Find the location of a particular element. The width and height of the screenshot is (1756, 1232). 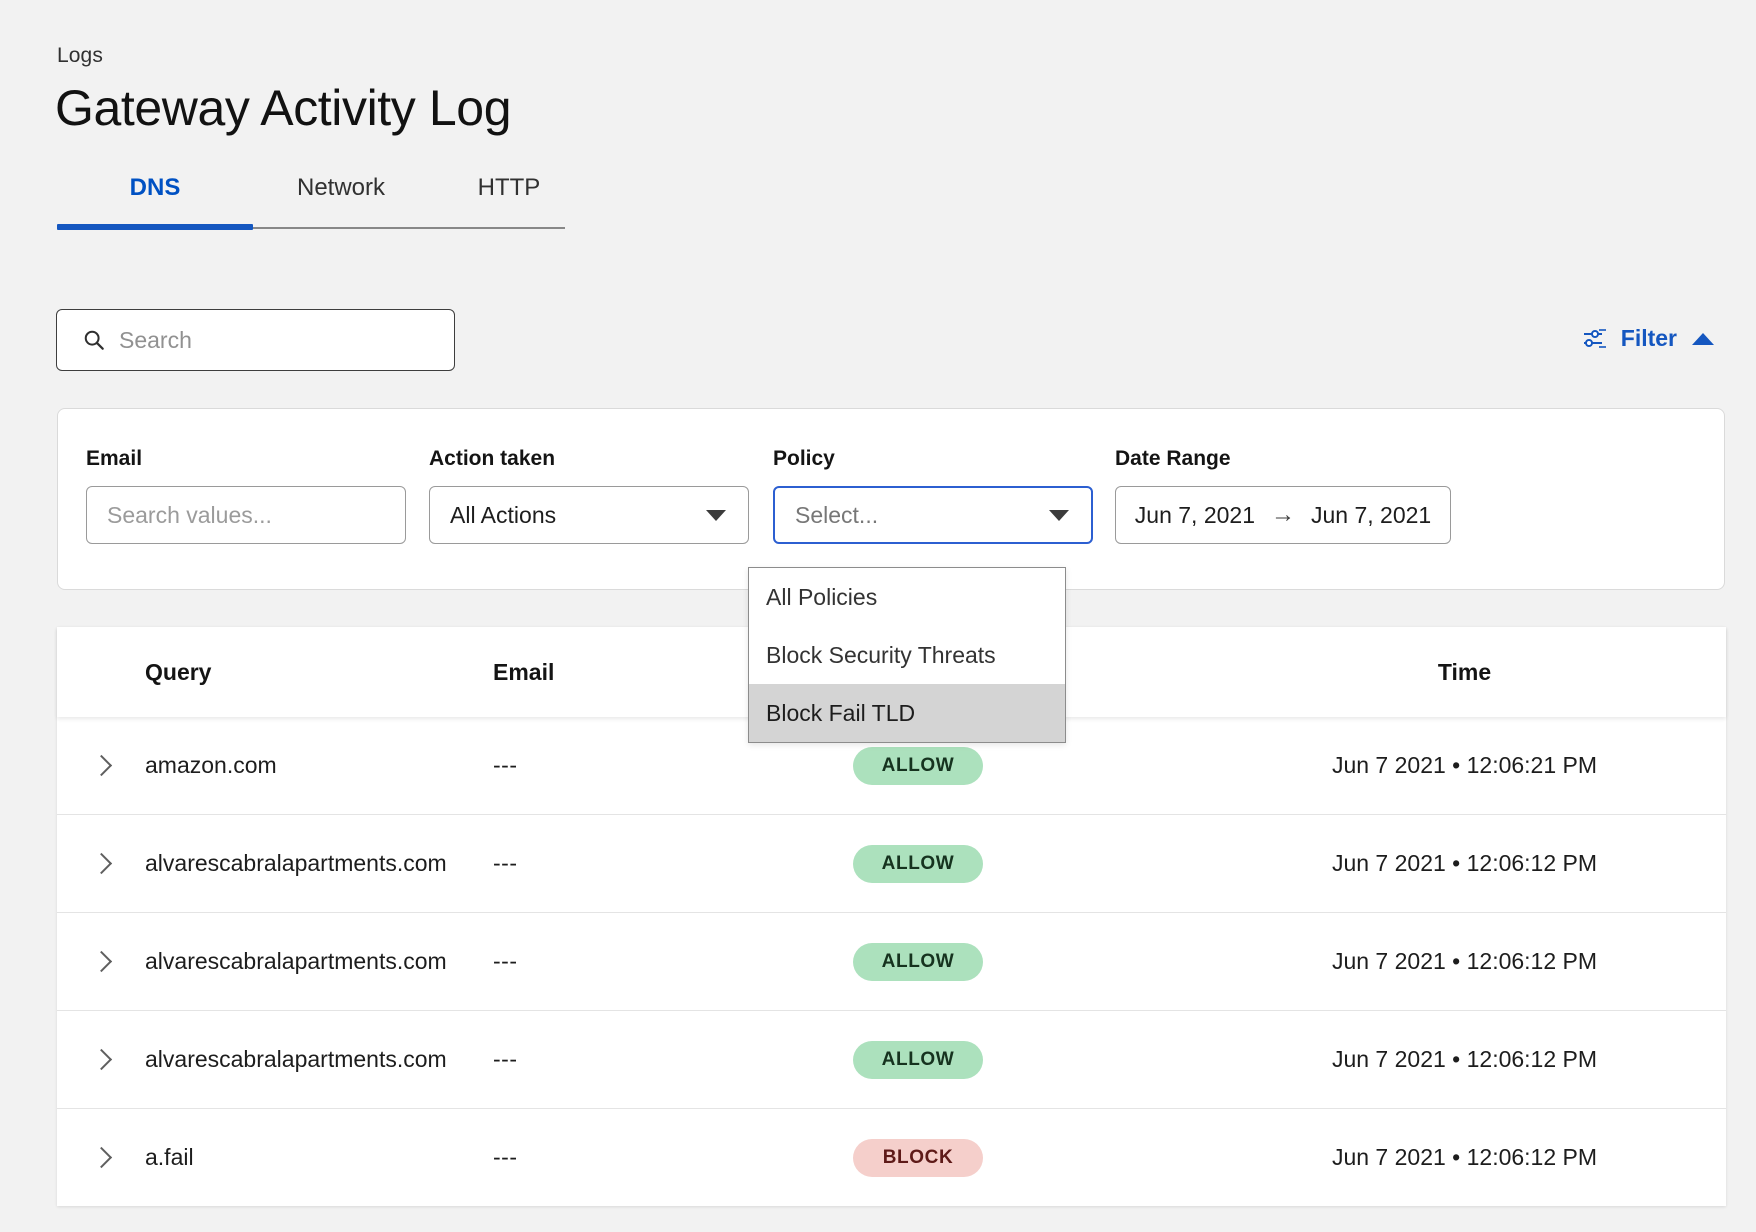

tab-bar: DNS Network HTTP is located at coordinates (342, 203).